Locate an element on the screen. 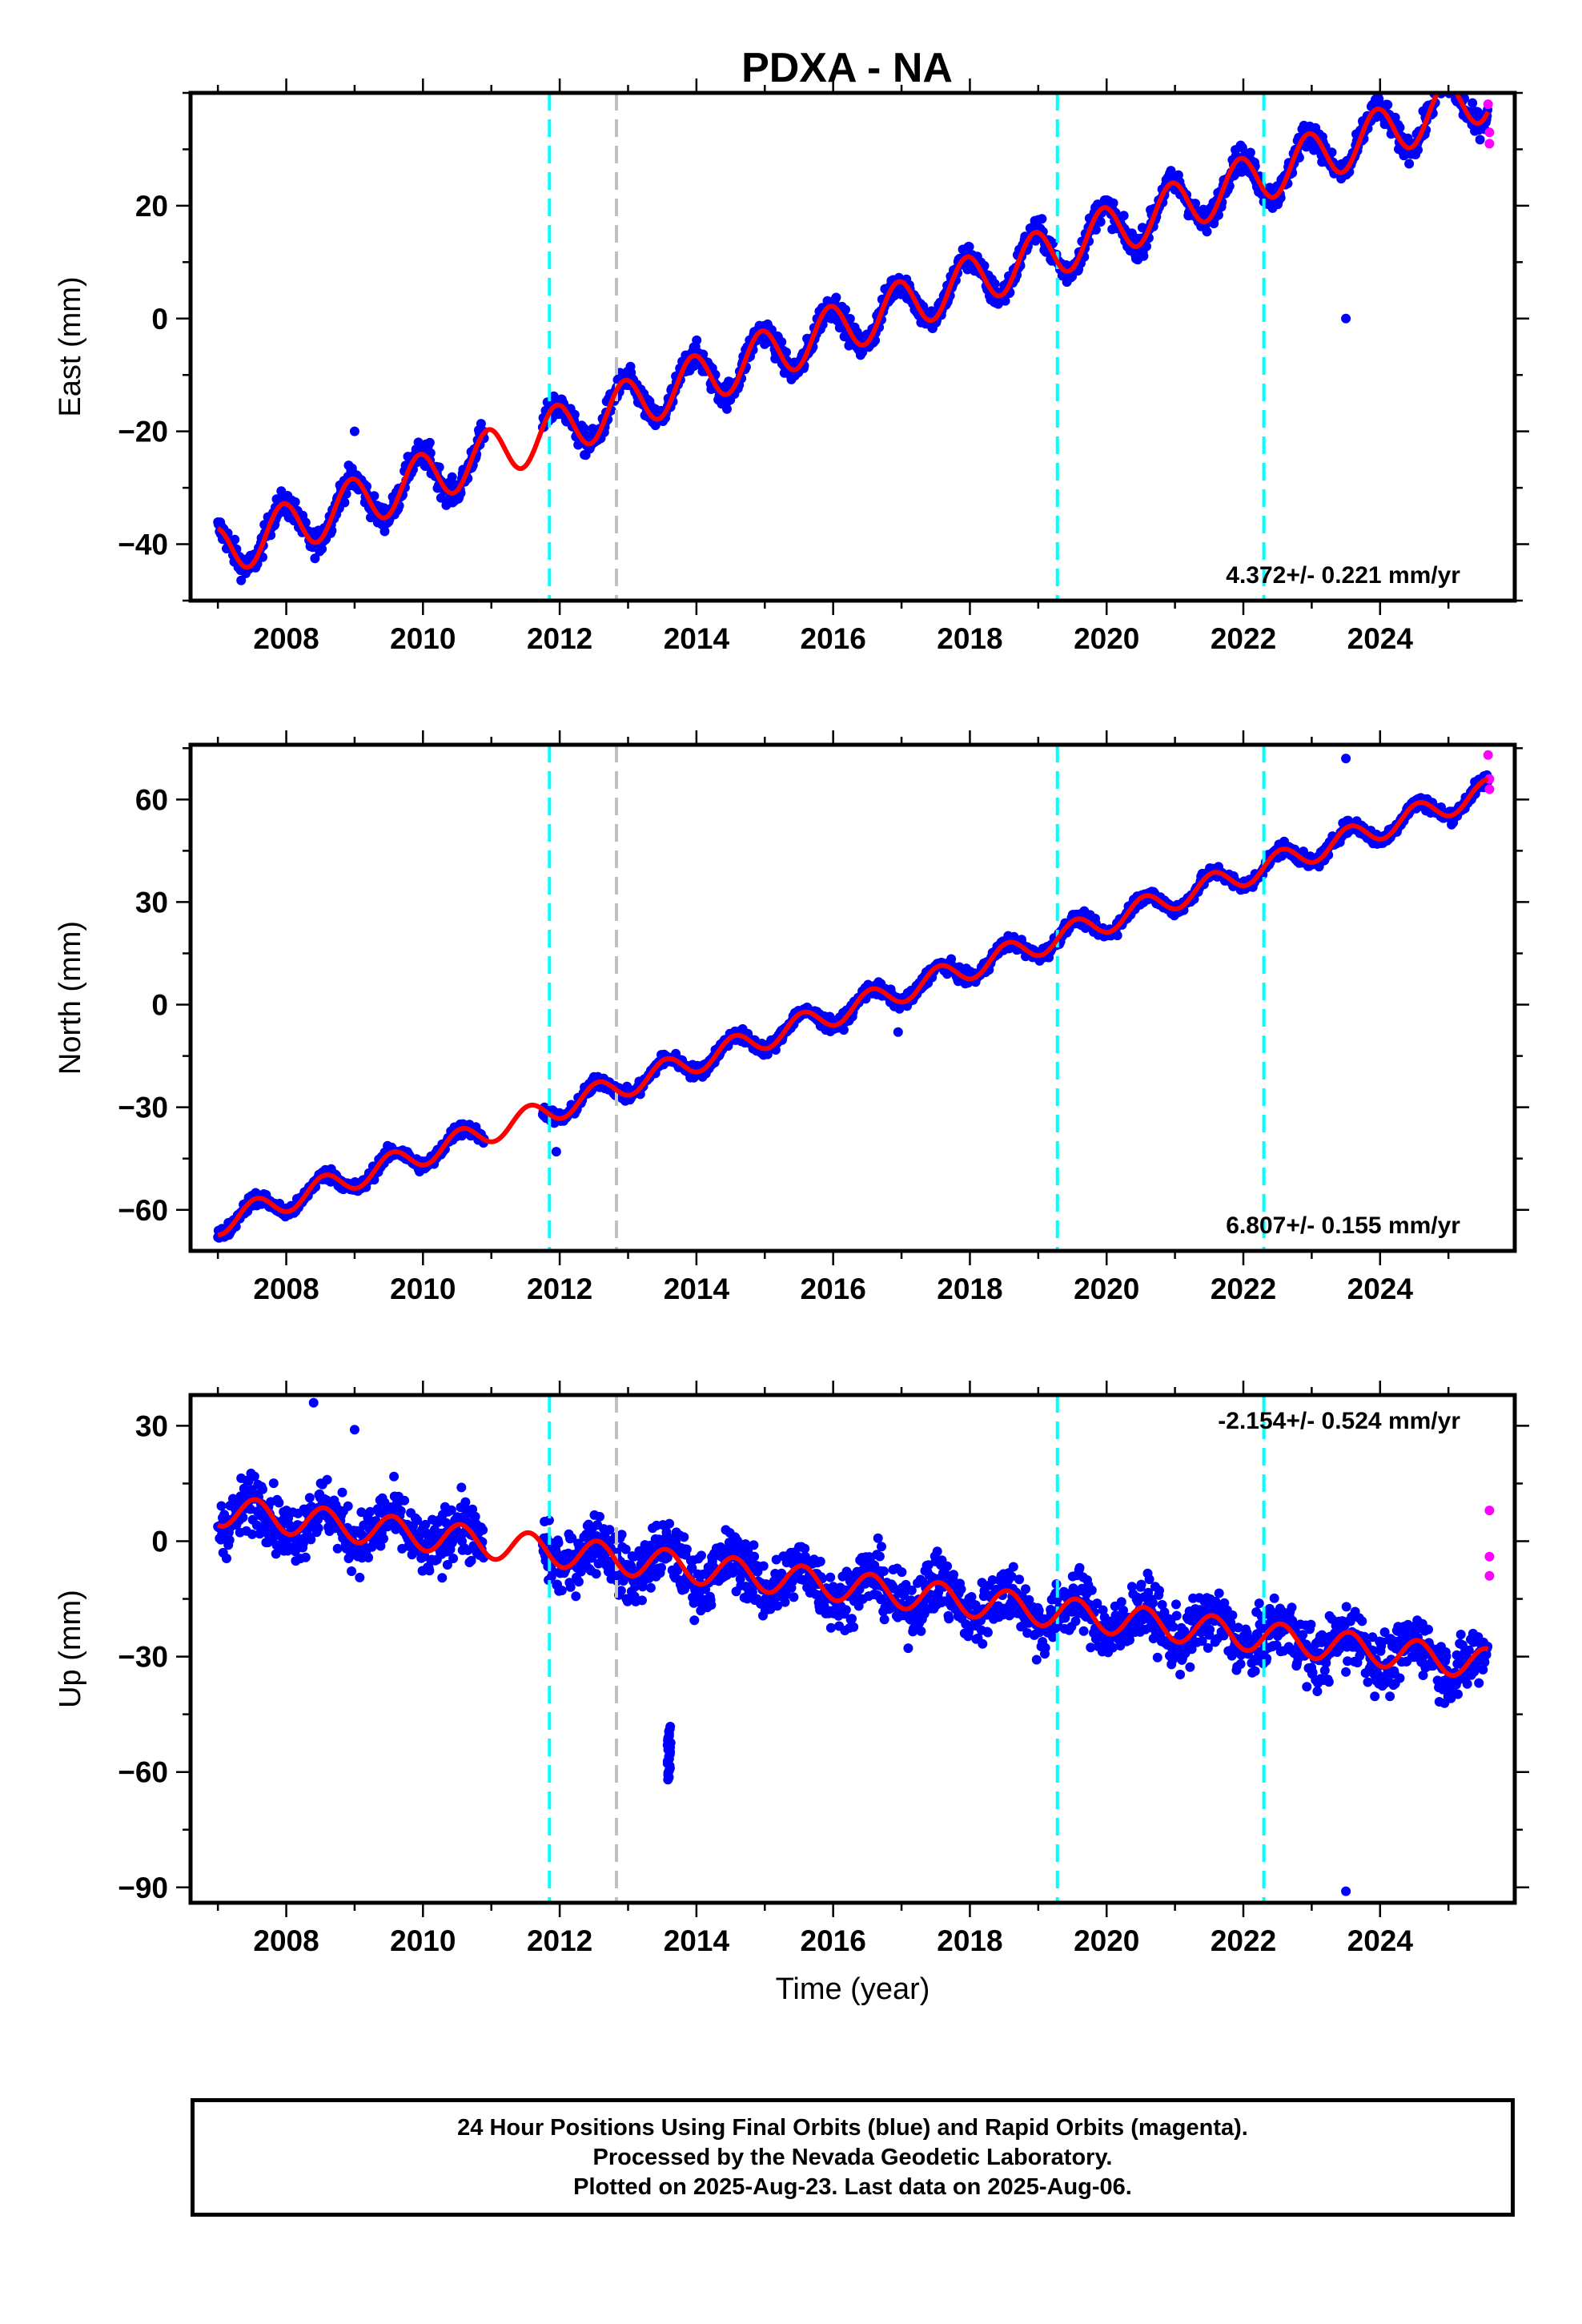 The image size is (1582, 2324). y-tick-label: 0 is located at coordinates (159, 1005).